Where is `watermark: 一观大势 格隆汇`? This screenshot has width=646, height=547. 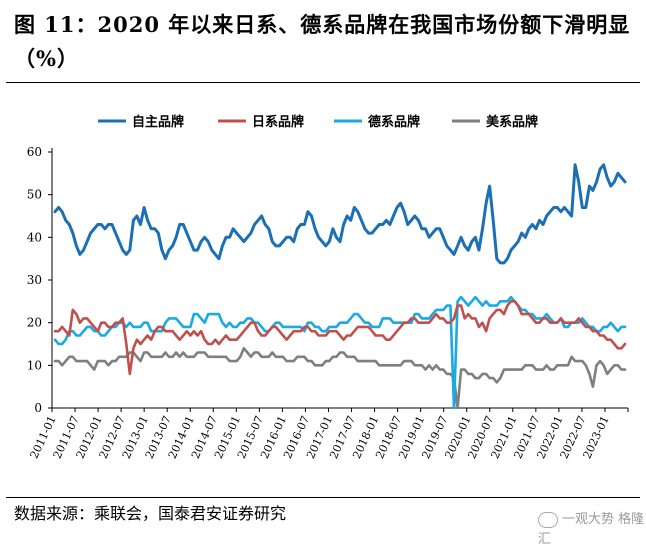
watermark: 一观大势 格隆汇 is located at coordinates (592, 527).